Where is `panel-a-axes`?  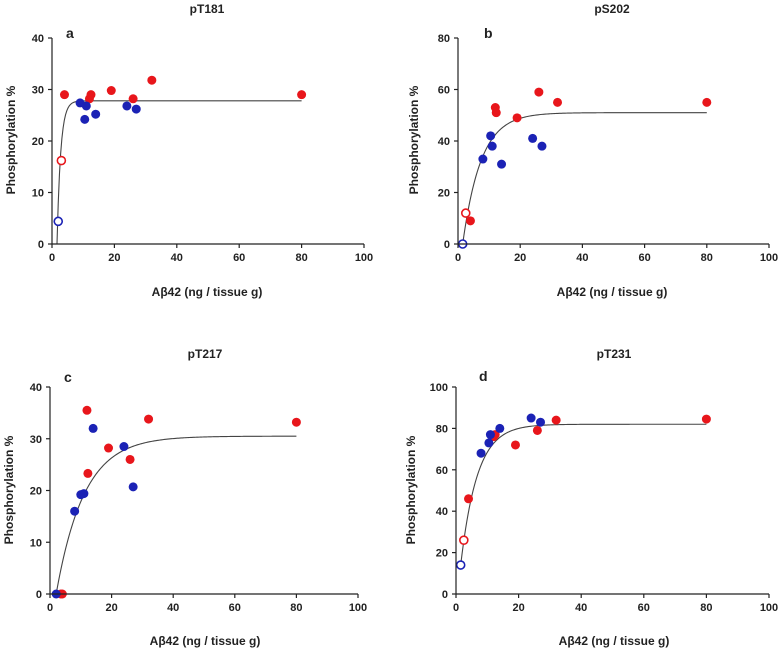 panel-a-axes is located at coordinates (206, 142).